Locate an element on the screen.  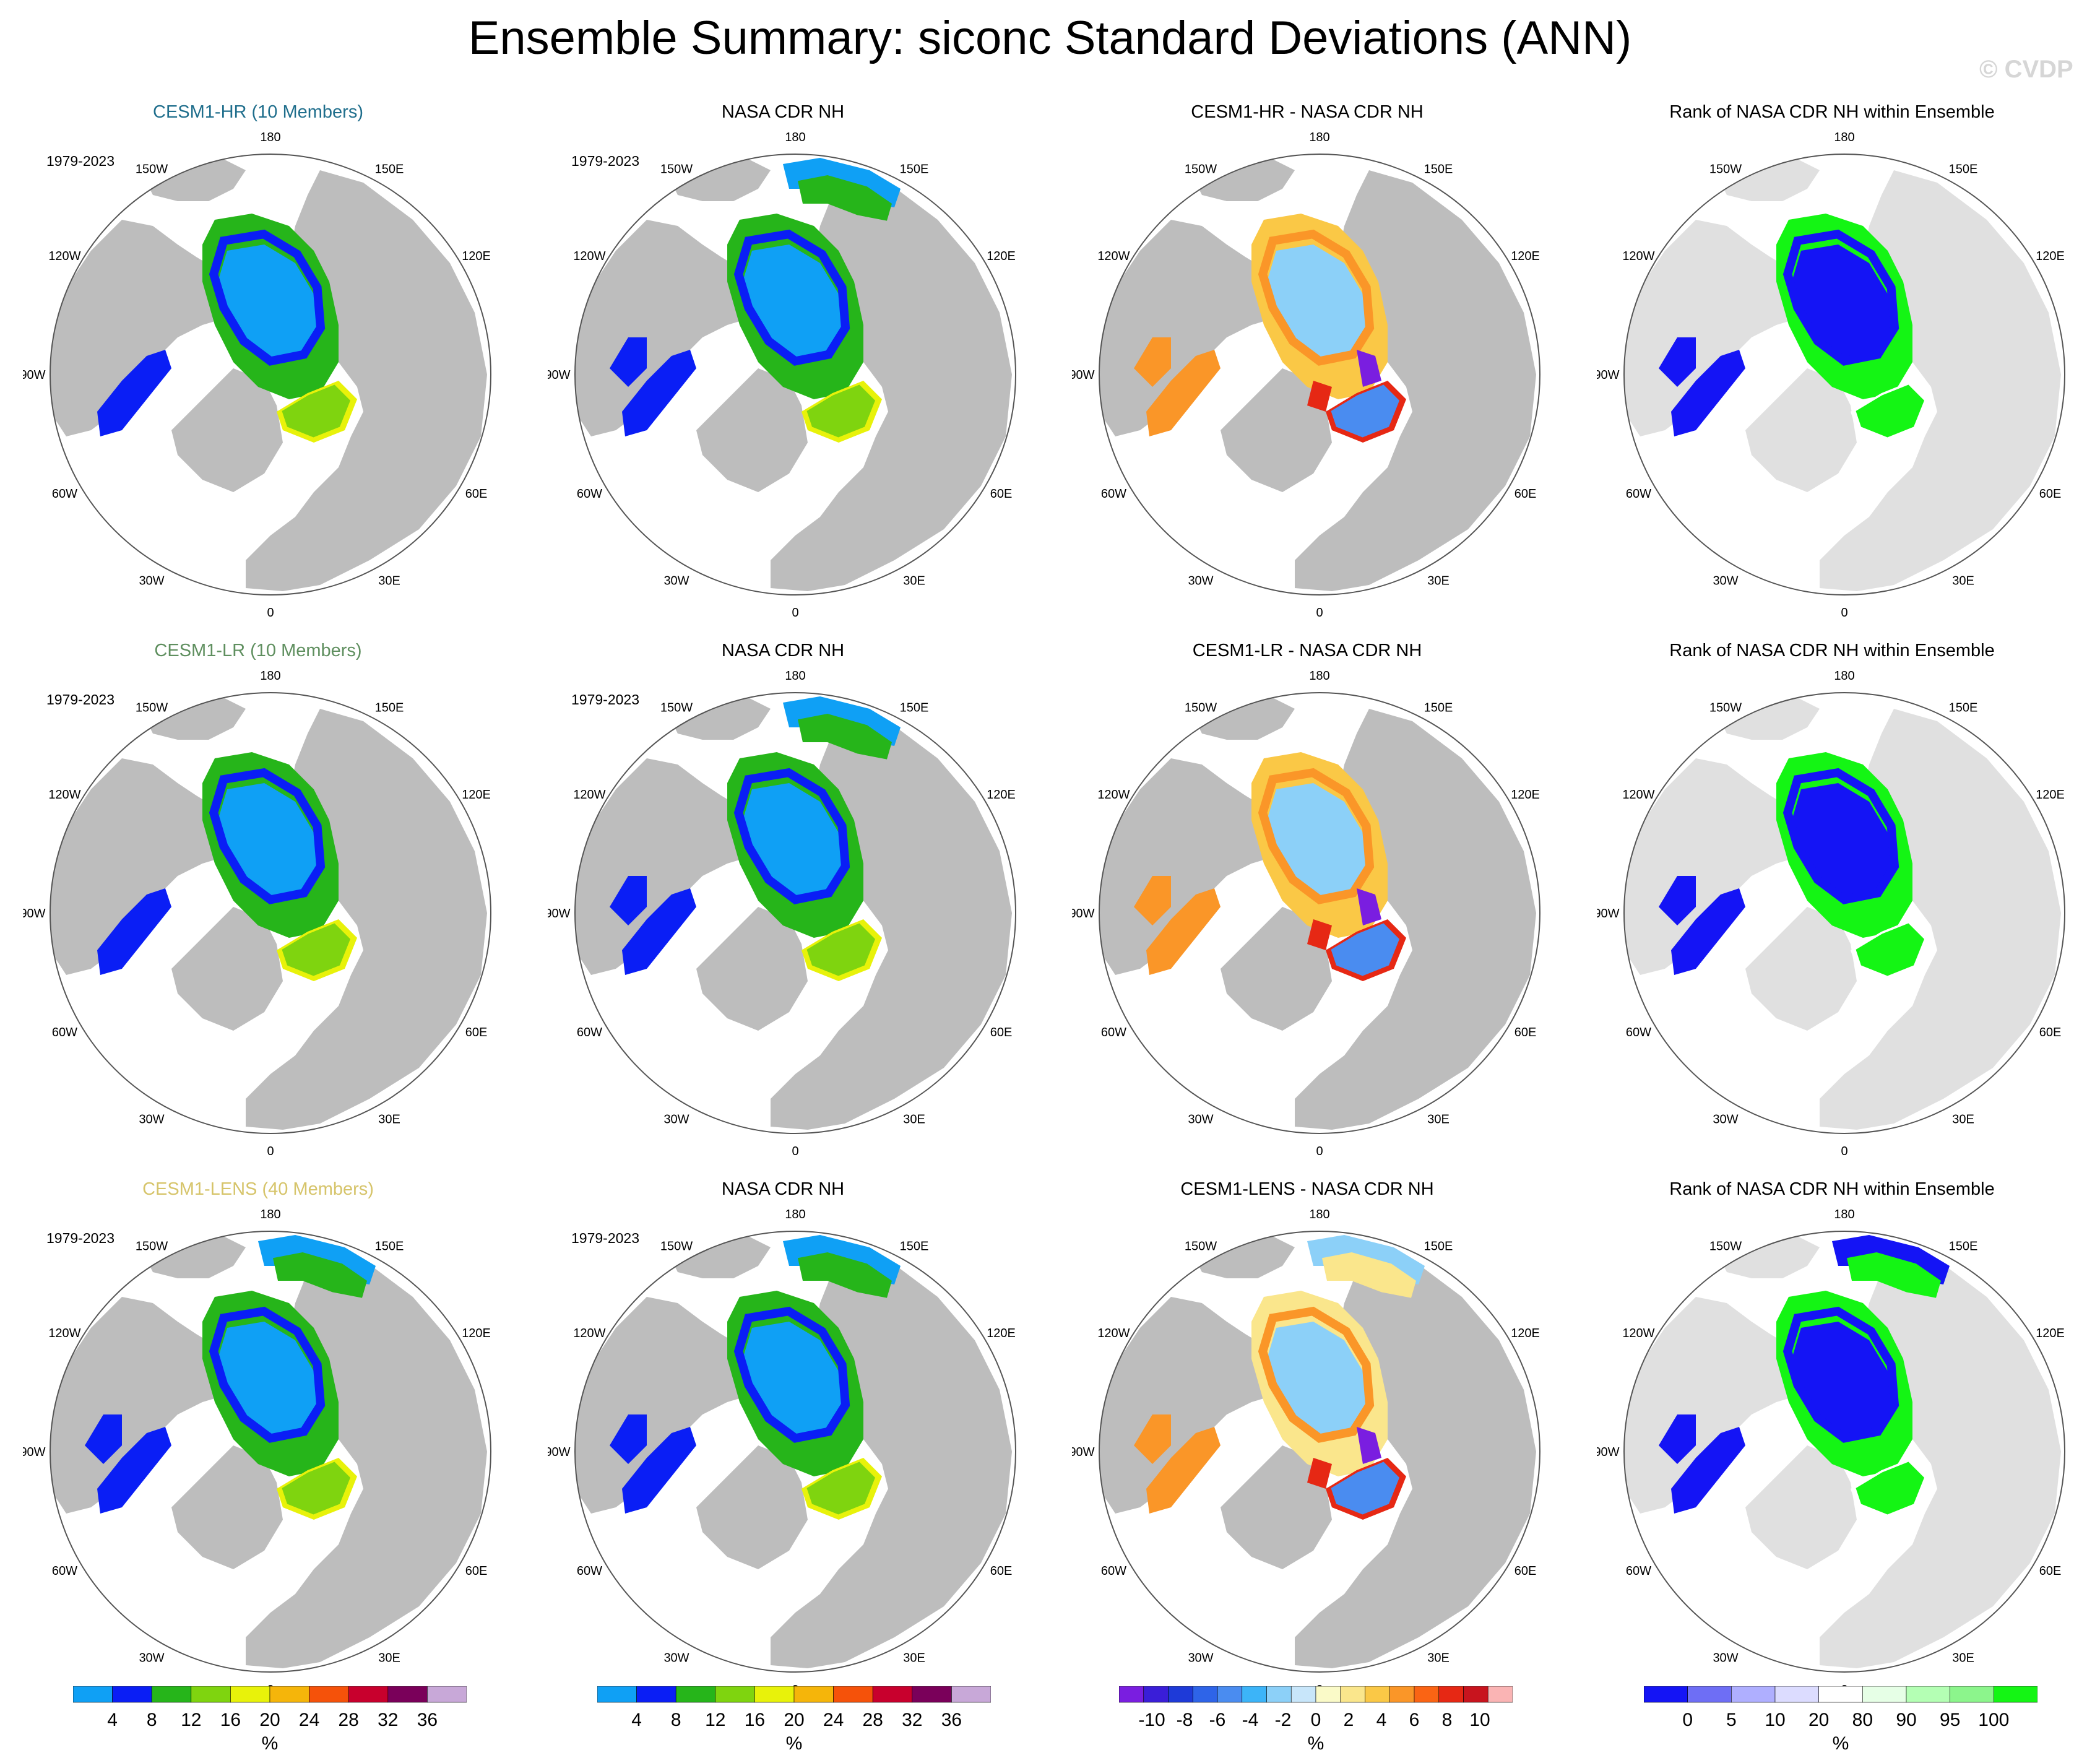
colorbar-unit: % is located at coordinates (794, 1743).